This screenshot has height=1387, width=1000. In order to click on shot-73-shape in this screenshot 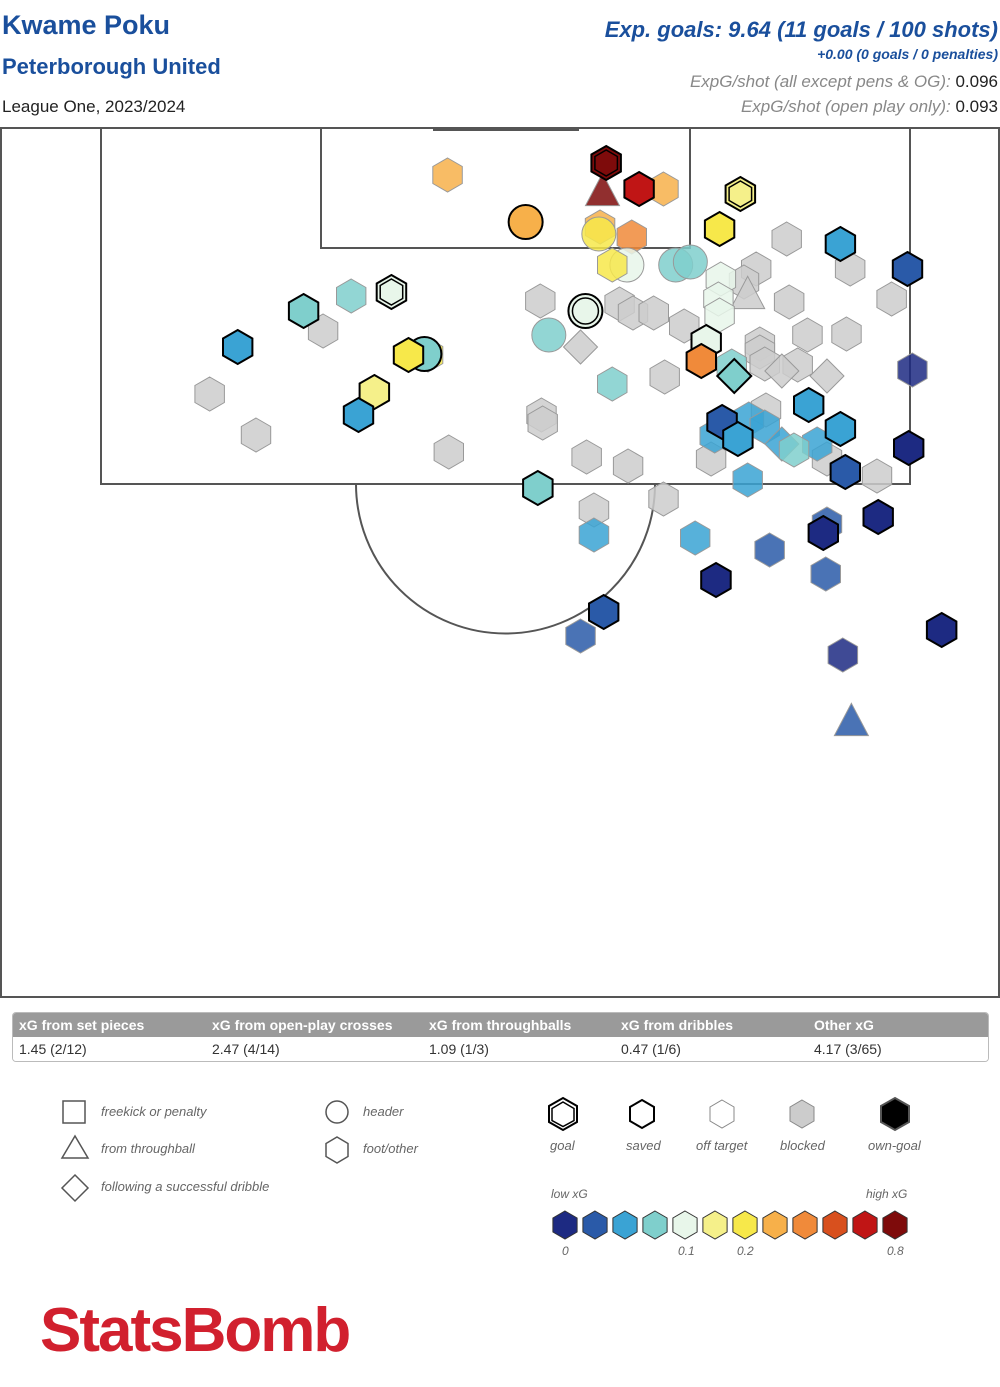, I will do `click(909, 448)`.